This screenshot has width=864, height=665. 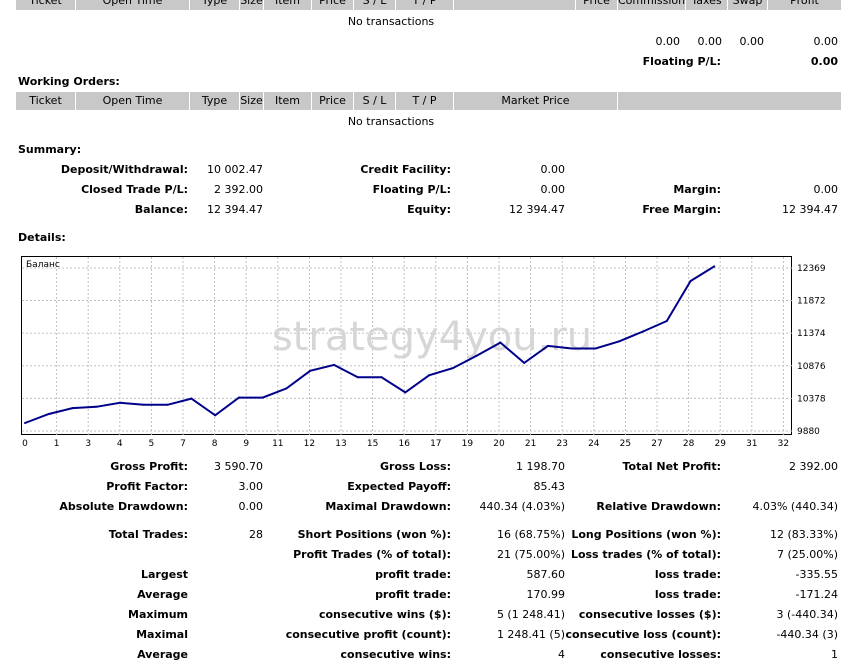 What do you see at coordinates (133, 101) in the screenshot?
I see `wo-col-open-time: Open Time` at bounding box center [133, 101].